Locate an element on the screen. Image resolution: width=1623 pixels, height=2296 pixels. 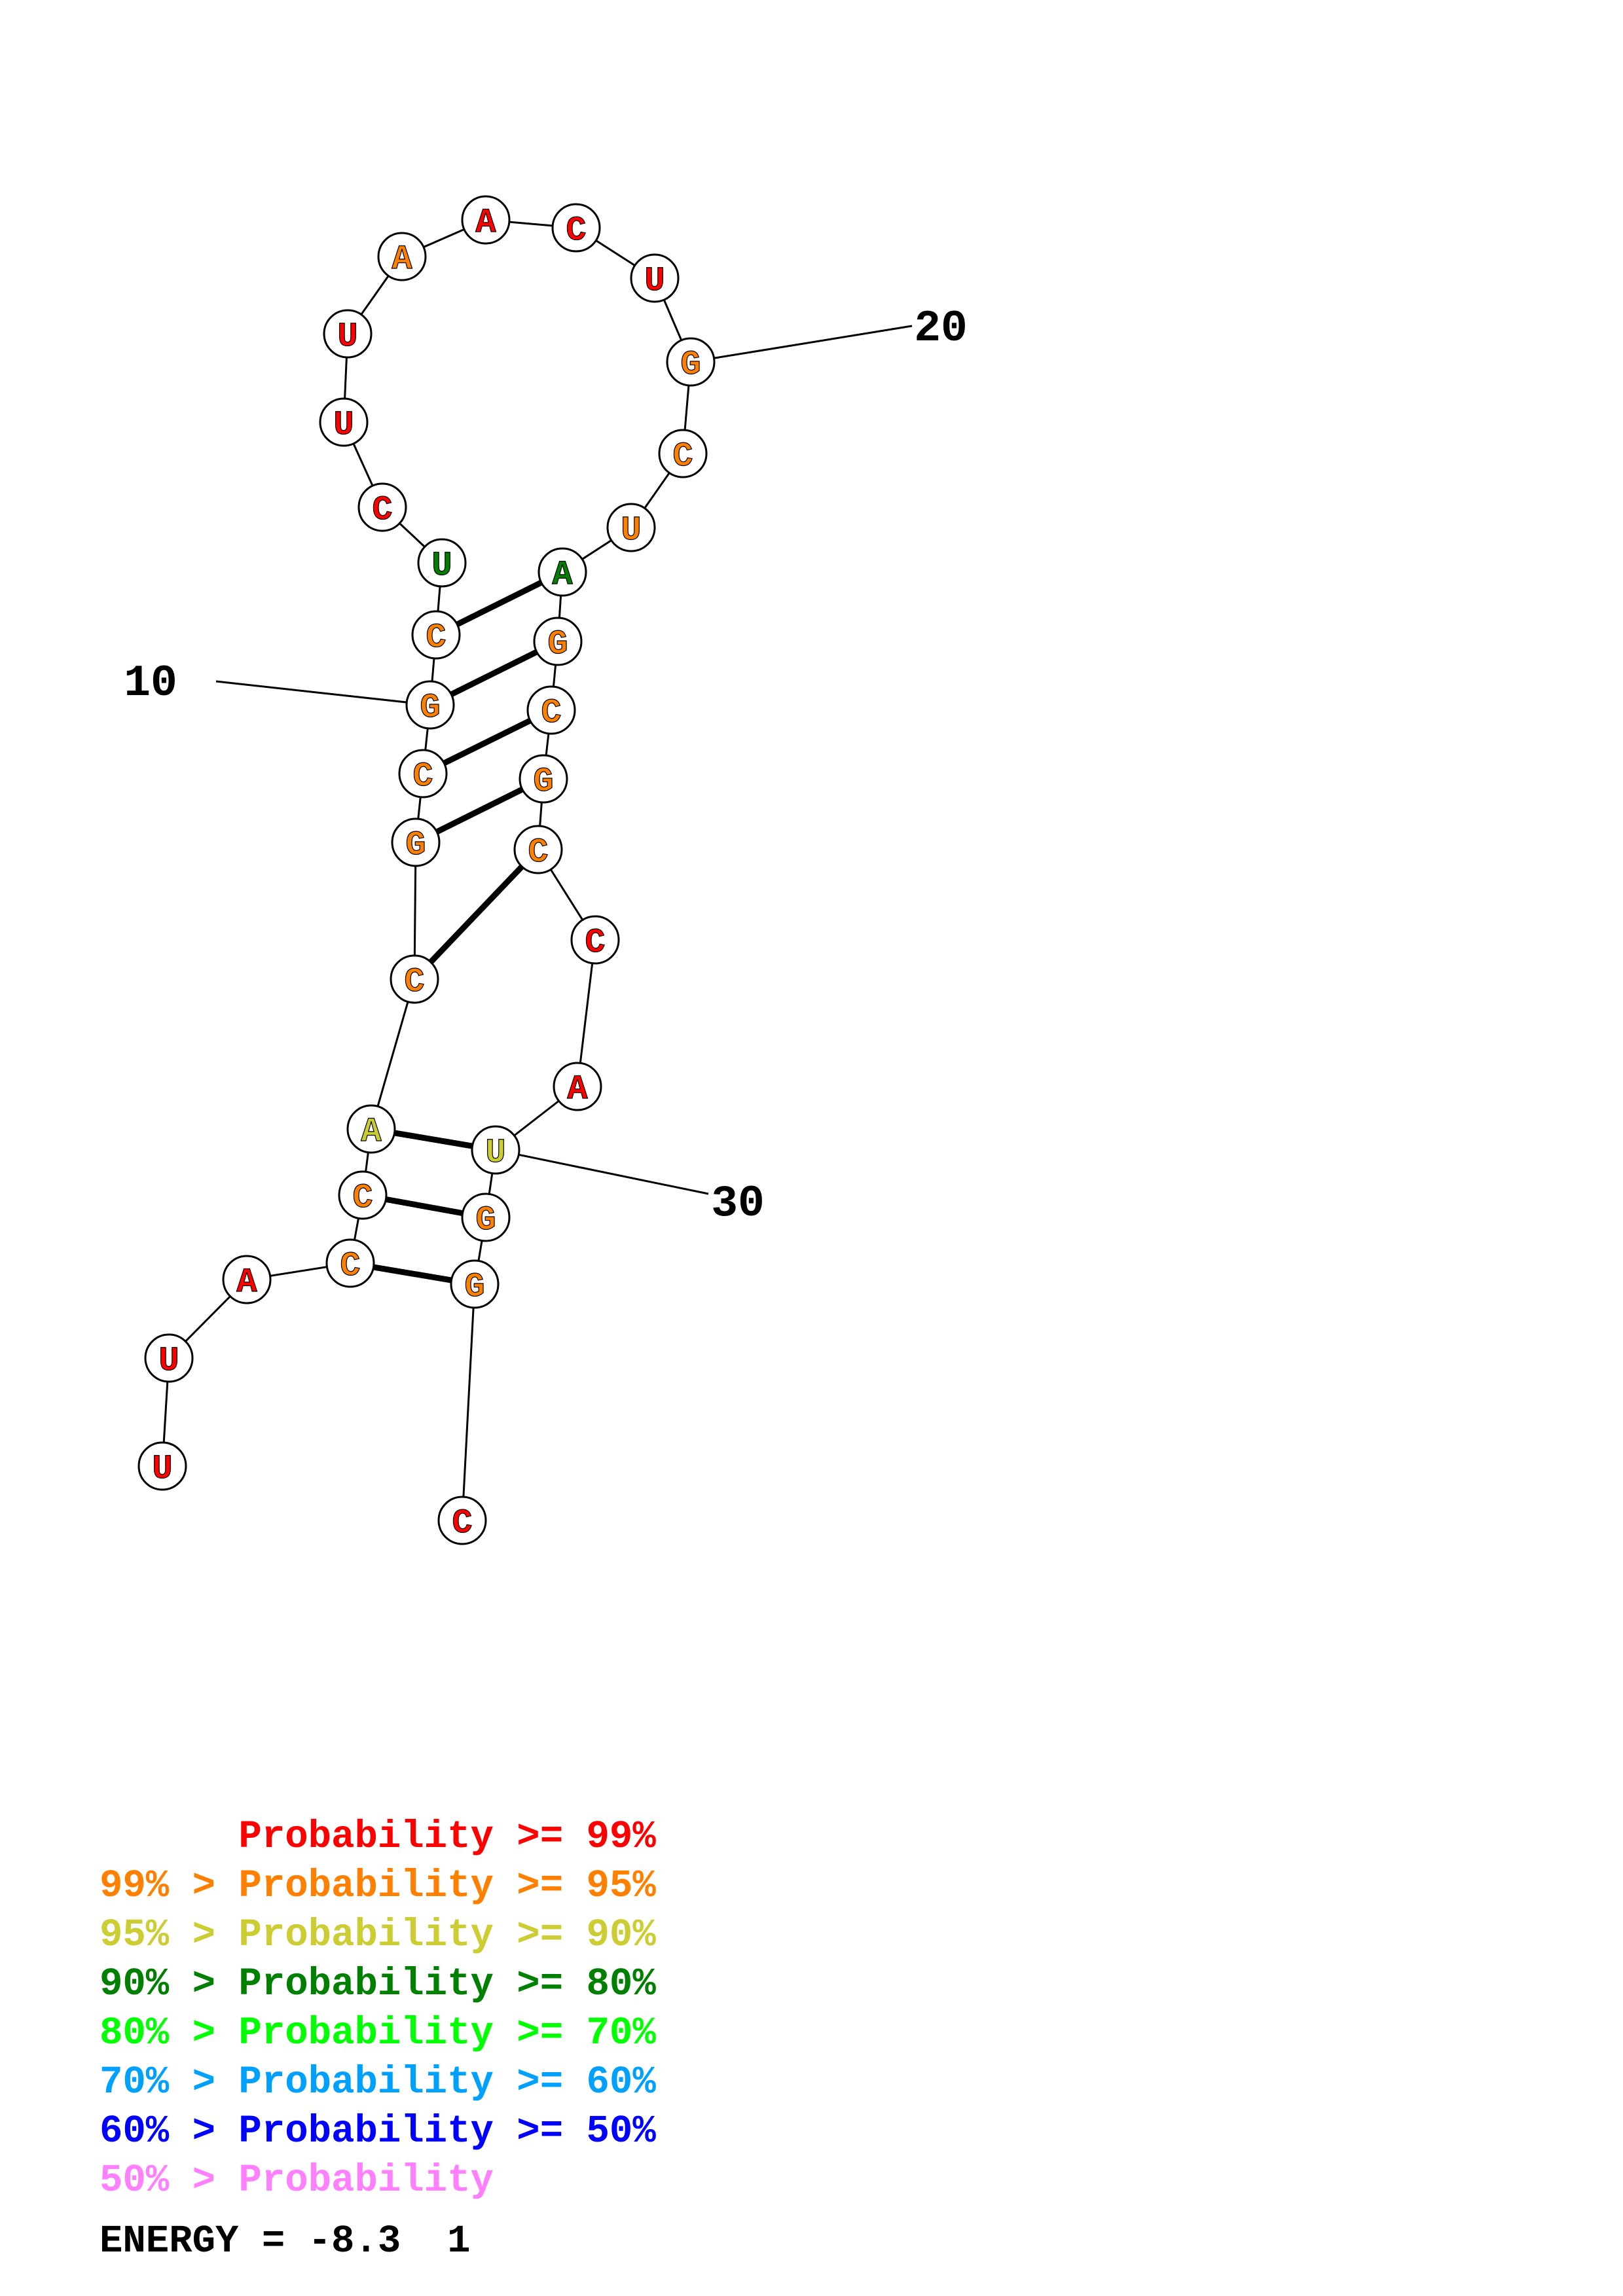
base-pair-layer is located at coordinates (457, 928).